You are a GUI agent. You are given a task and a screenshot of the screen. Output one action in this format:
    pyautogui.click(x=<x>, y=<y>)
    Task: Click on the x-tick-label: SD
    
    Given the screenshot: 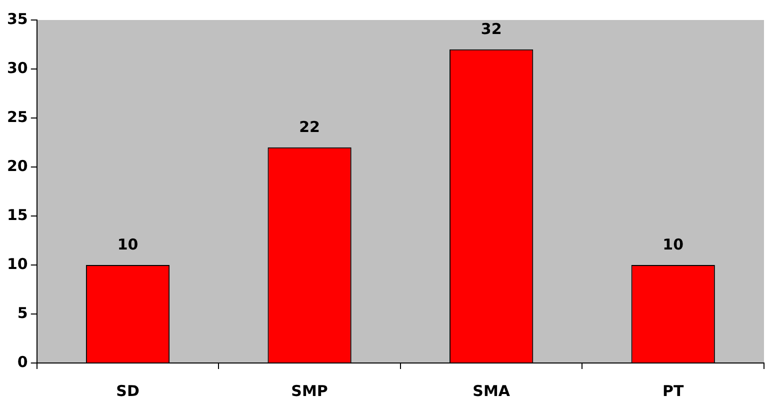 What is the action you would take?
    pyautogui.click(x=128, y=391)
    